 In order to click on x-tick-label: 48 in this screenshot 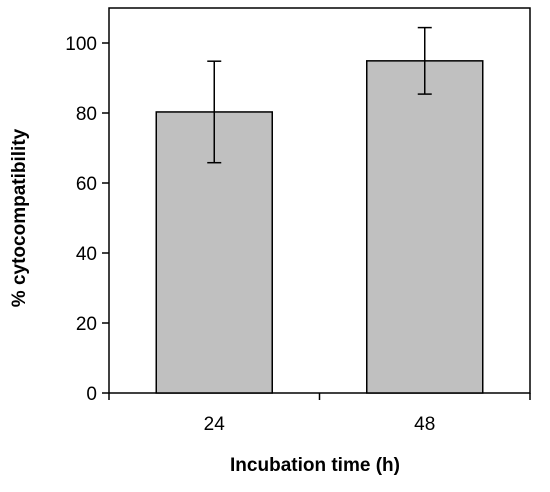, I will do `click(424, 424)`.